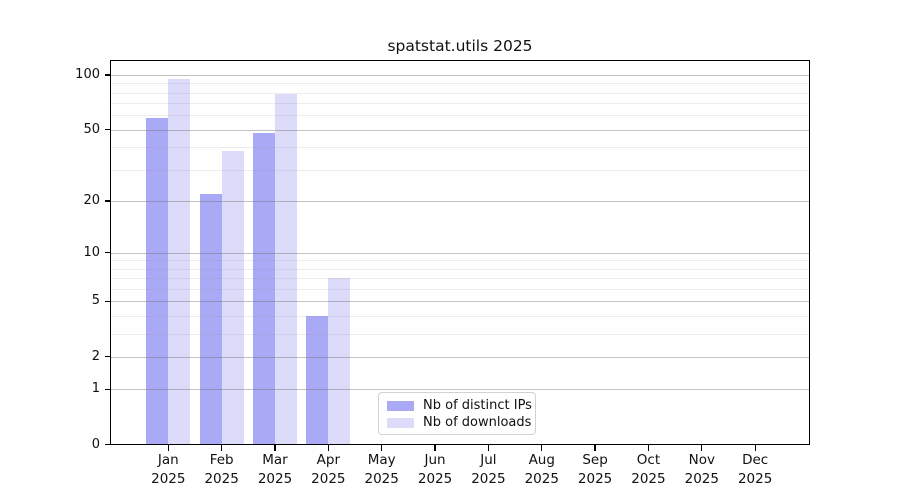 The height and width of the screenshot is (500, 900). Describe the element at coordinates (221, 469) in the screenshot. I see `x-tick-label: Feb 2025` at that location.